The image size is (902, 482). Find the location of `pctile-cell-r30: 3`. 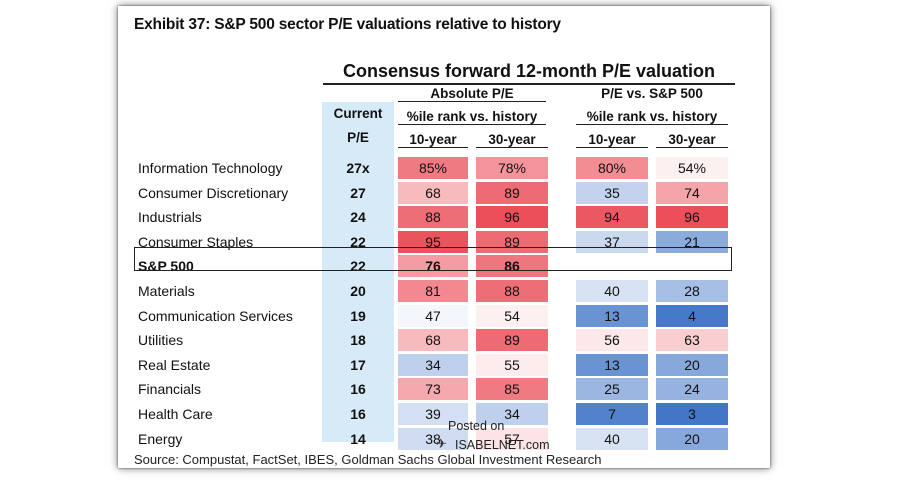

pctile-cell-r30: 3 is located at coordinates (692, 414).